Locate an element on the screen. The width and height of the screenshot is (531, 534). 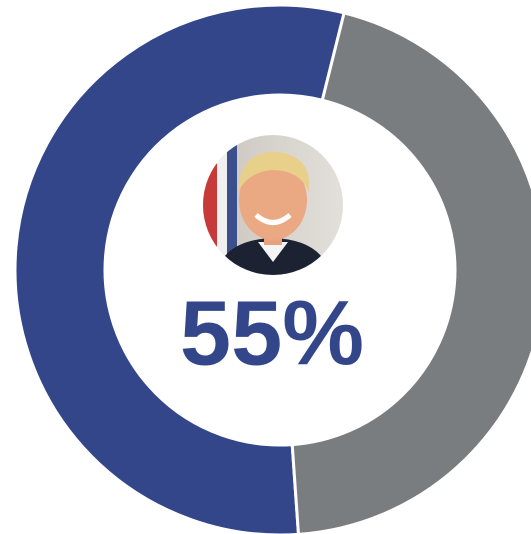
portrait is located at coordinates (273, 205).